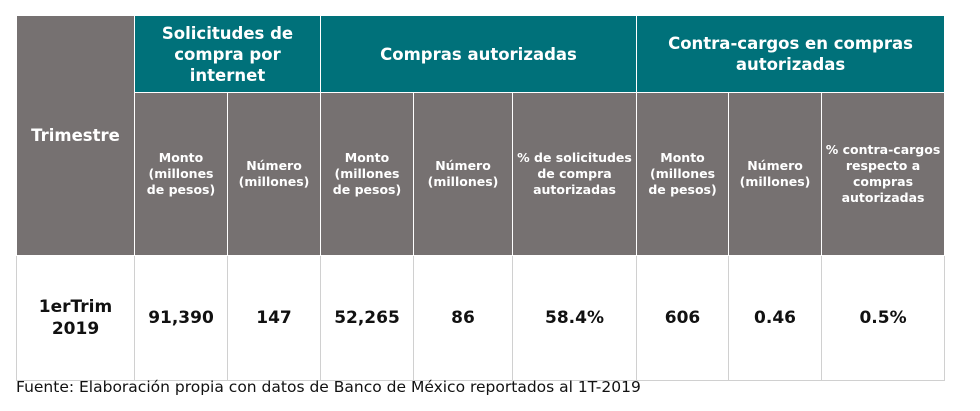 This screenshot has height=411, width=980. Describe the element at coordinates (274, 318) in the screenshot. I see `cell: 147` at that location.